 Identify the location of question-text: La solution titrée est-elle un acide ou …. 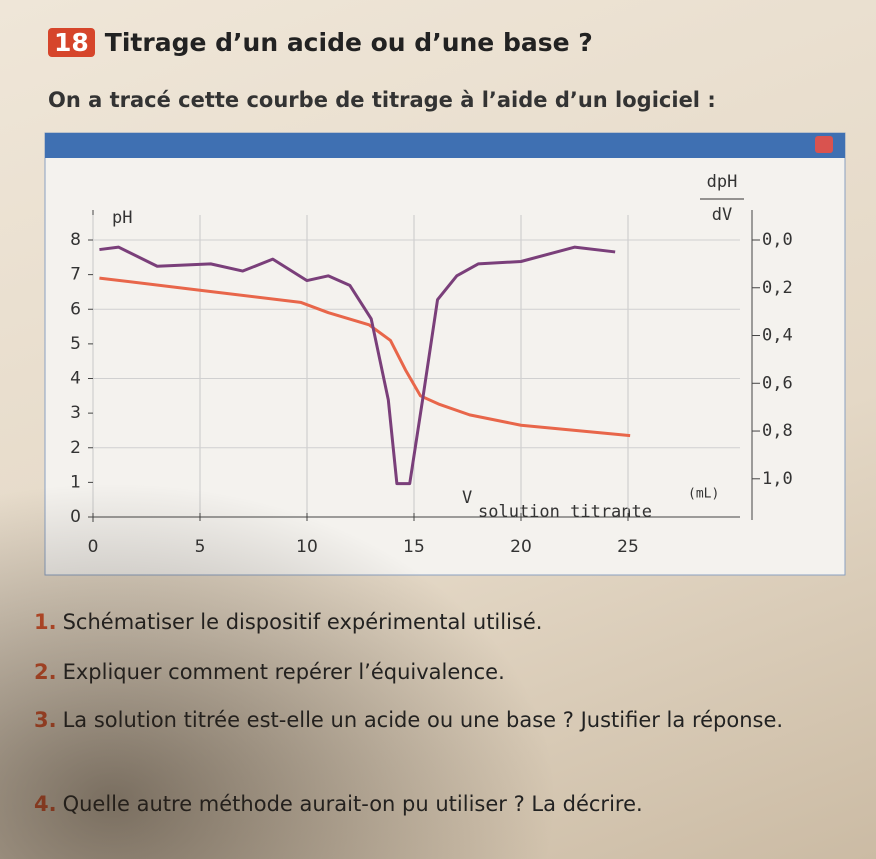
(423, 720).